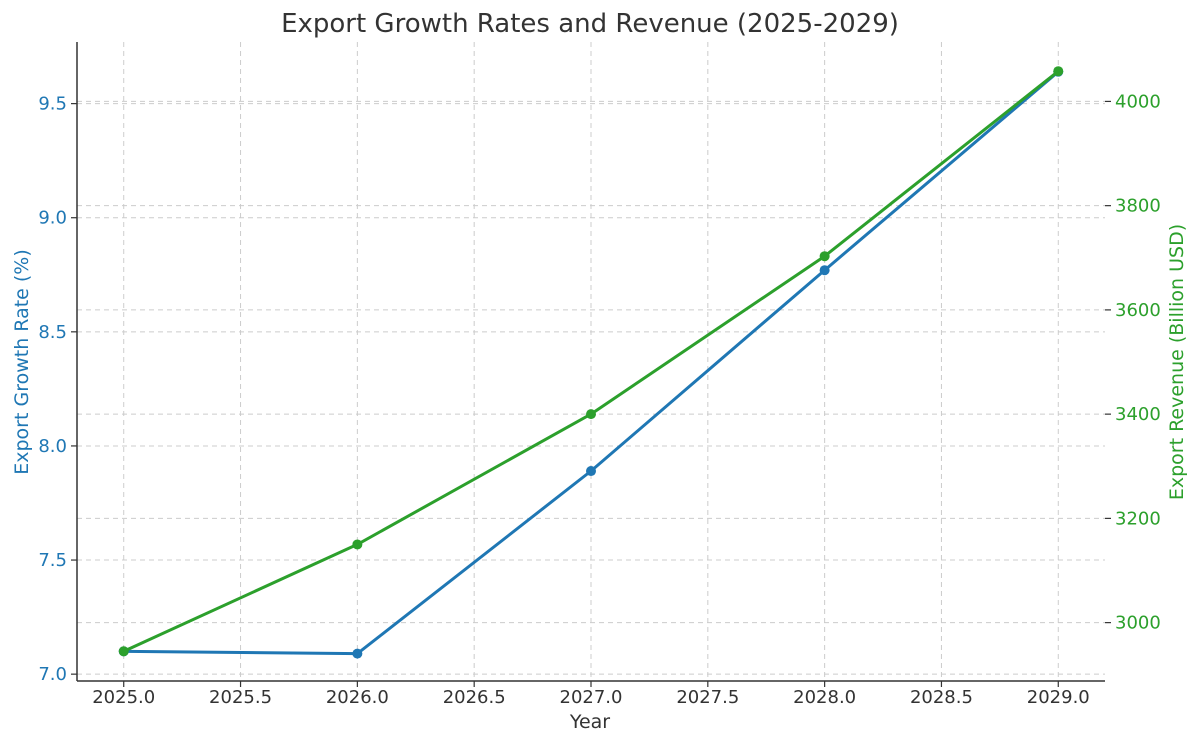 This screenshot has height=745, width=1200. Describe the element at coordinates (52, 332) in the screenshot. I see `y-left-tick-label: 8.5` at that location.